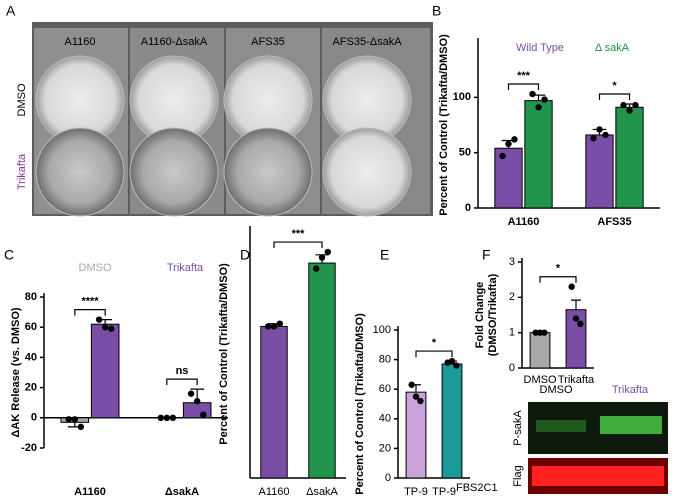 The height and width of the screenshot is (504, 676). What do you see at coordinates (477, 488) in the screenshot?
I see `x-tick-superscript: FBS2C1` at bounding box center [477, 488].